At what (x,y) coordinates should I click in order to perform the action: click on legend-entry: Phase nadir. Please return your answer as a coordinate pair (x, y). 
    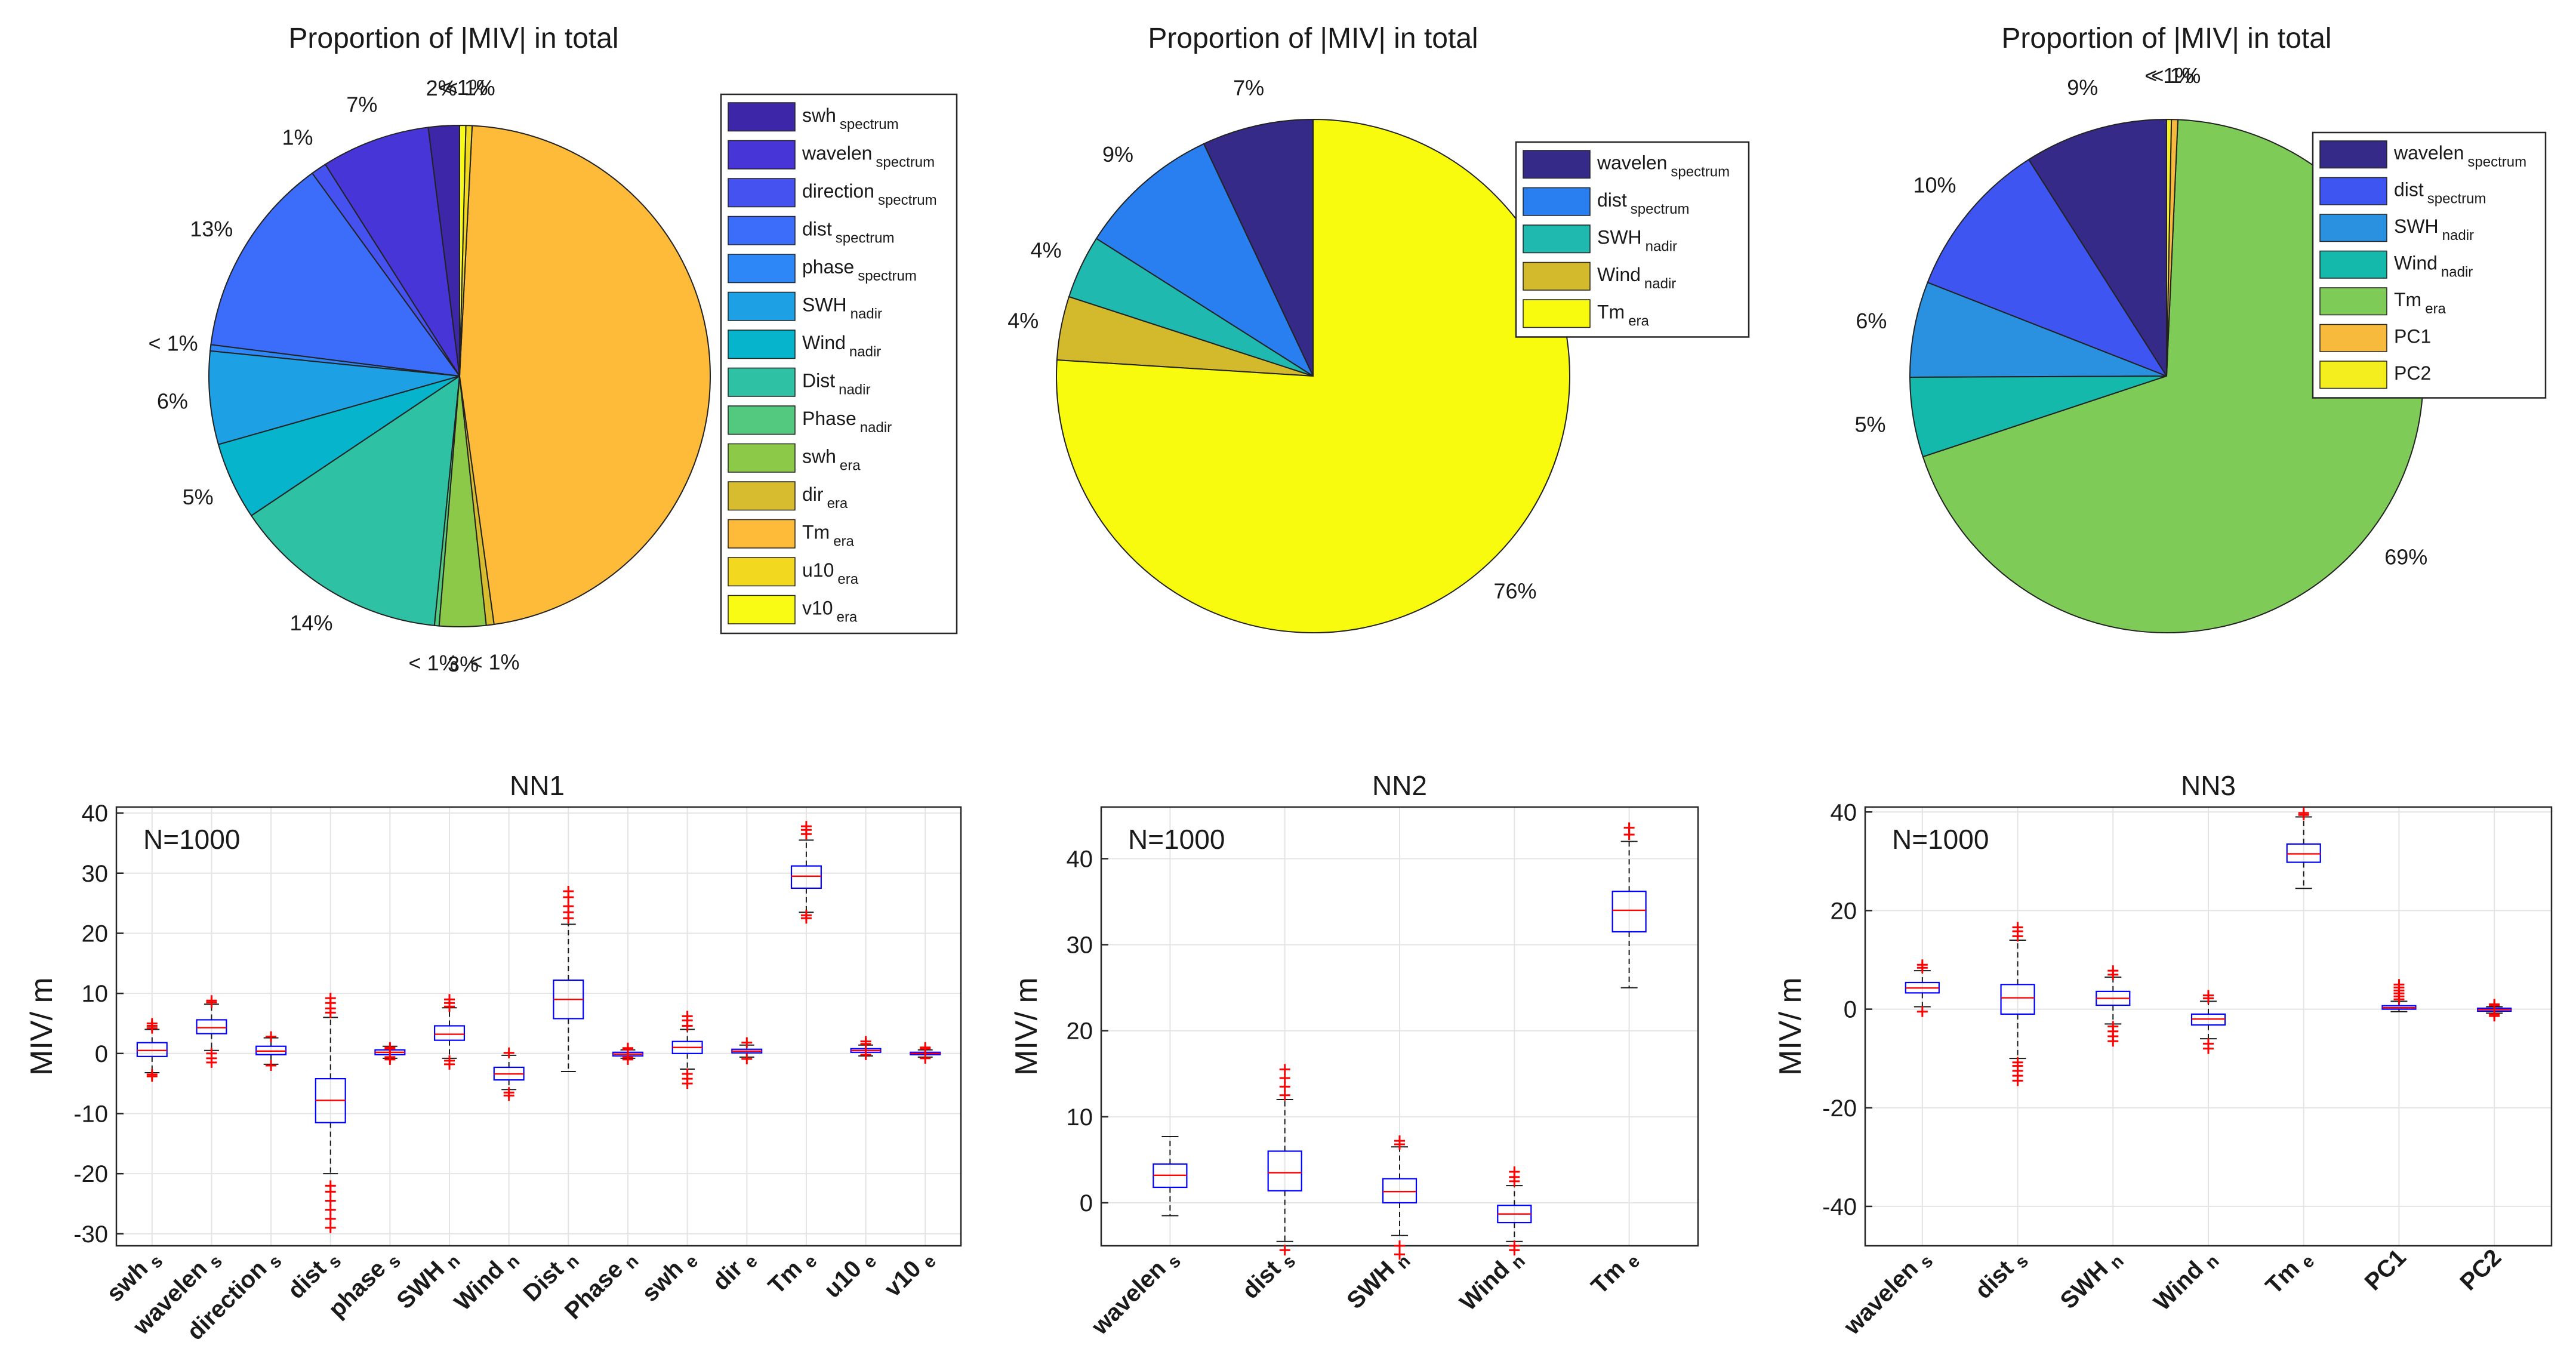
    Looking at the image, I should click on (847, 422).